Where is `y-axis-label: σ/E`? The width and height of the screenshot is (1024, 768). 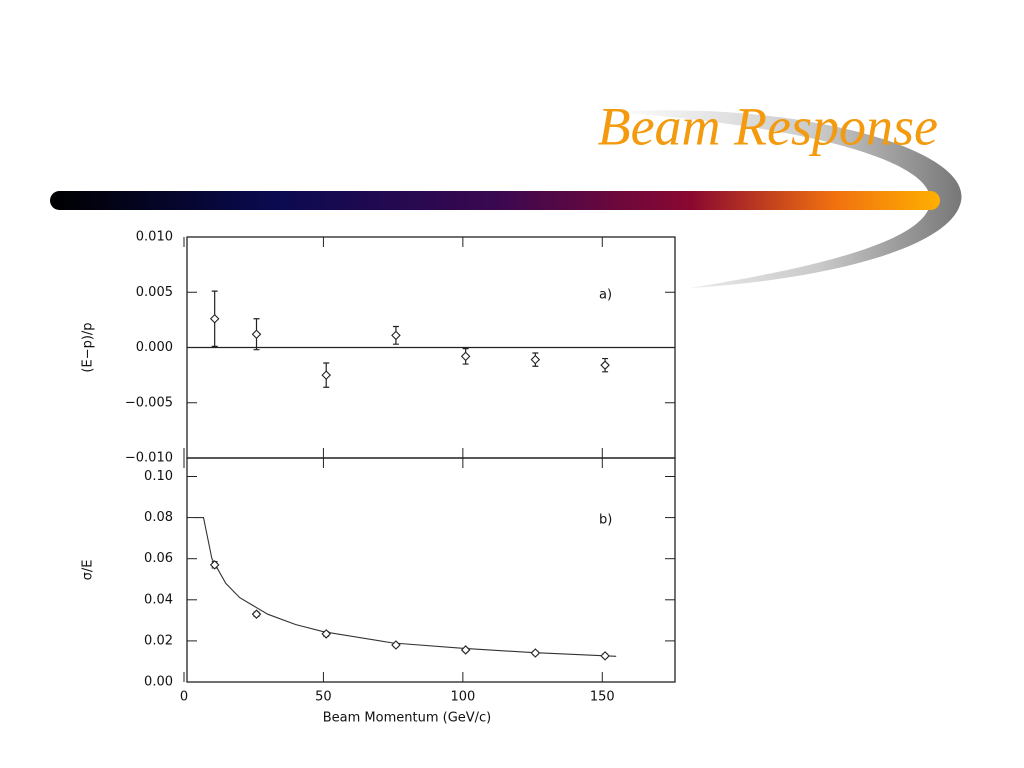 y-axis-label: σ/E is located at coordinates (88, 570).